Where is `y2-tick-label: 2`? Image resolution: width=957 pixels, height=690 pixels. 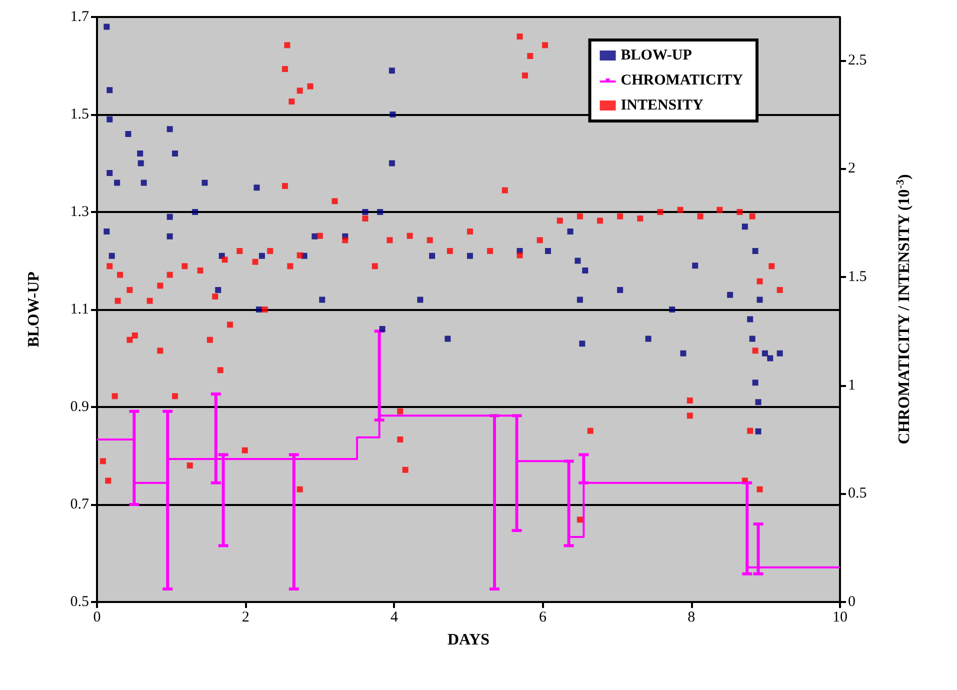 y2-tick-label: 2 is located at coordinates (852, 168).